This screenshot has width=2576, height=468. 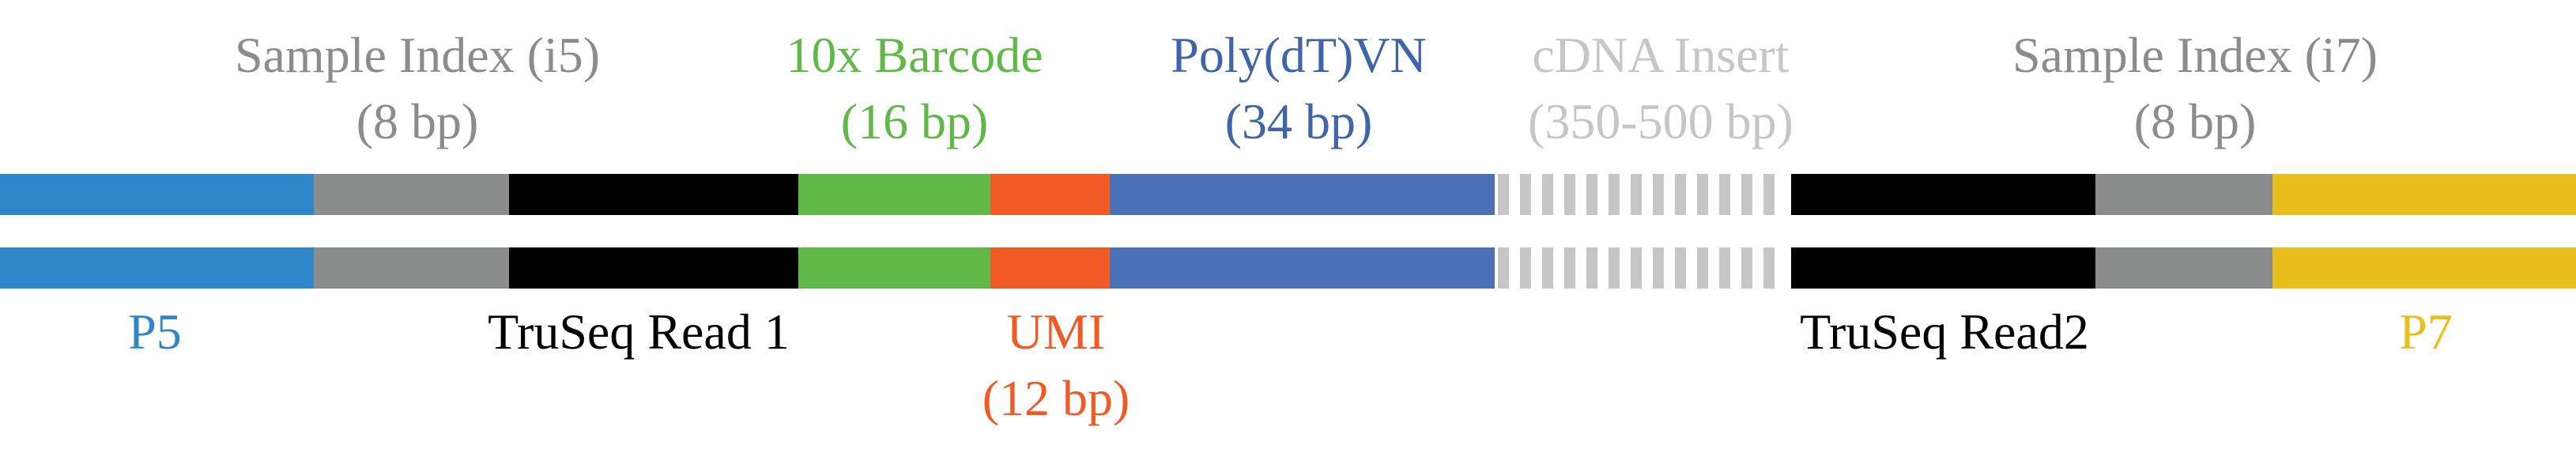 What do you see at coordinates (1056, 332) in the screenshot?
I see `label-umi-name: UMI` at bounding box center [1056, 332].